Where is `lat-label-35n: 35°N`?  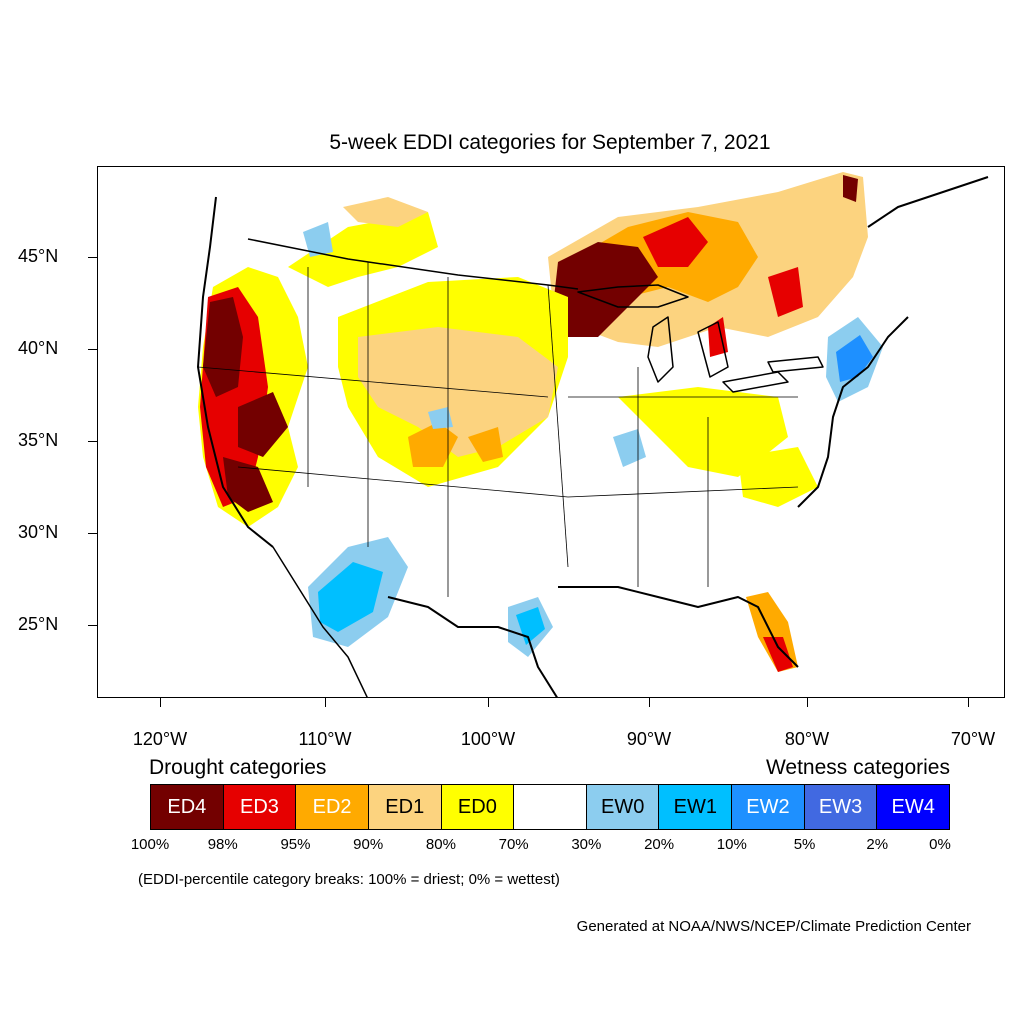 lat-label-35n: 35°N is located at coordinates (38, 440).